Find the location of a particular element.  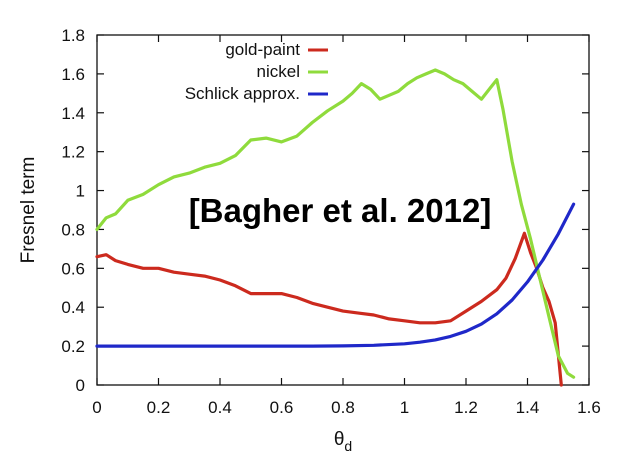

y-tick-label: 0.8 is located at coordinates (73, 229).